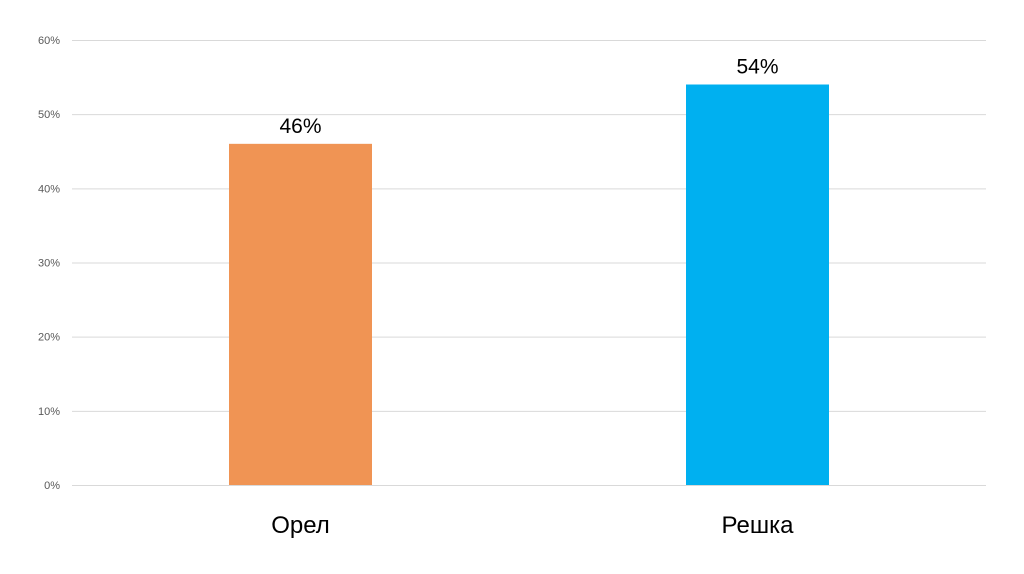  I want to click on y-tick-label: 30%, so click(49, 264).